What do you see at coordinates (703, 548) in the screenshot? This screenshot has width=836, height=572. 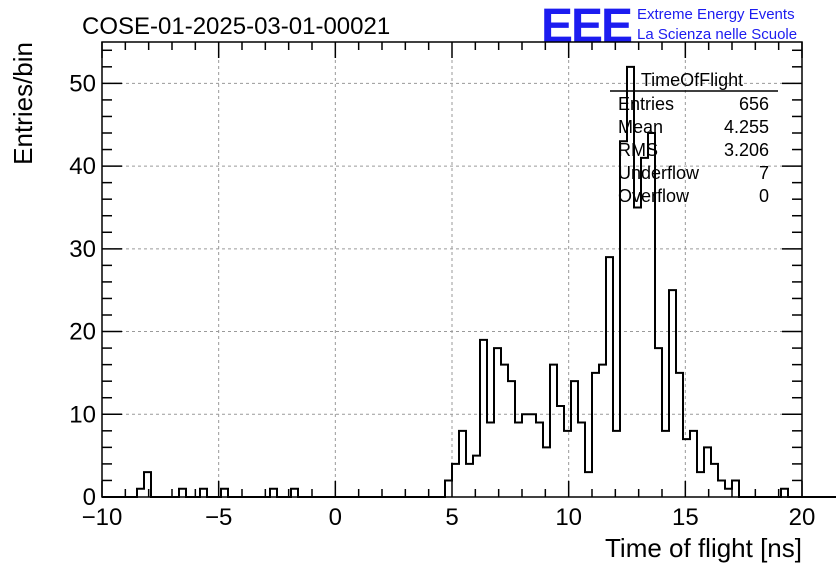 I see `x-axis-label: Time of flight [ns]` at bounding box center [703, 548].